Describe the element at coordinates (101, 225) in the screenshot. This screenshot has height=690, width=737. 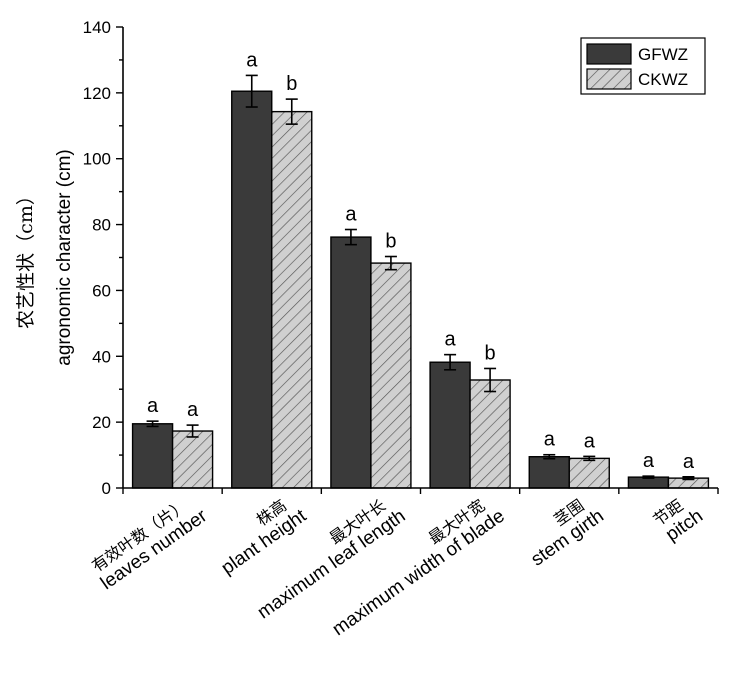
I see `y-tick-label: 80` at that location.